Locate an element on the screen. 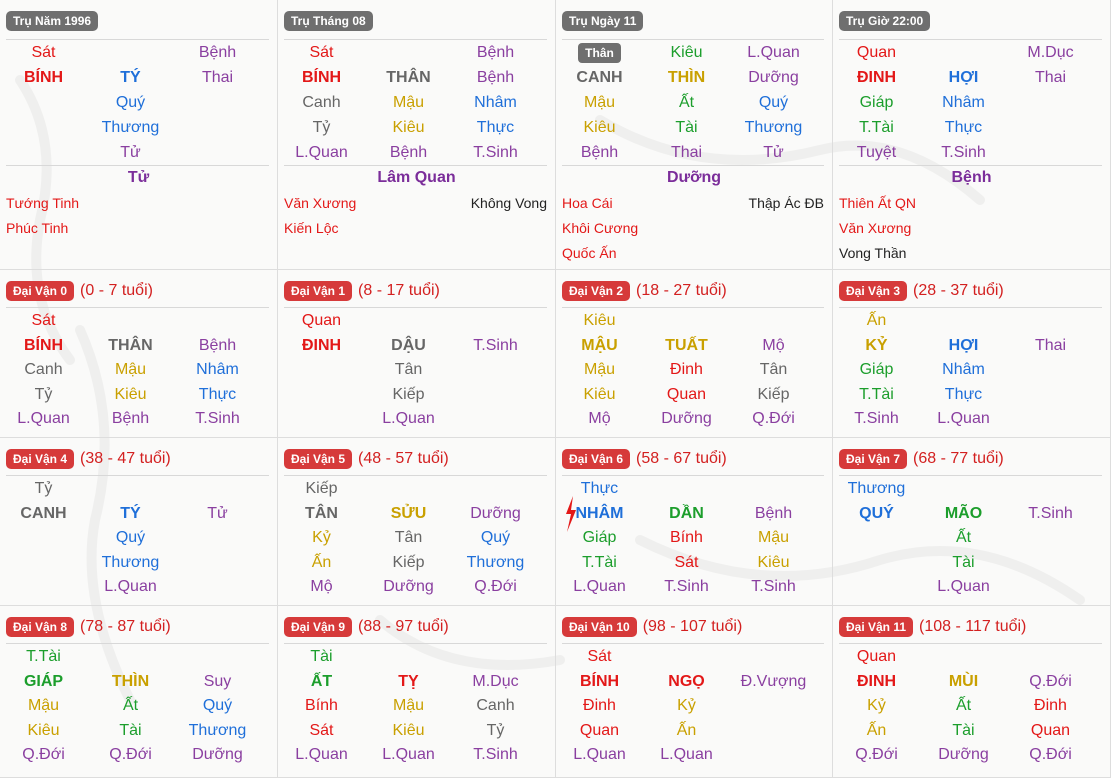 This screenshot has height=778, width=1111. age-range: (58 - 67 tuổi) is located at coordinates (681, 458).